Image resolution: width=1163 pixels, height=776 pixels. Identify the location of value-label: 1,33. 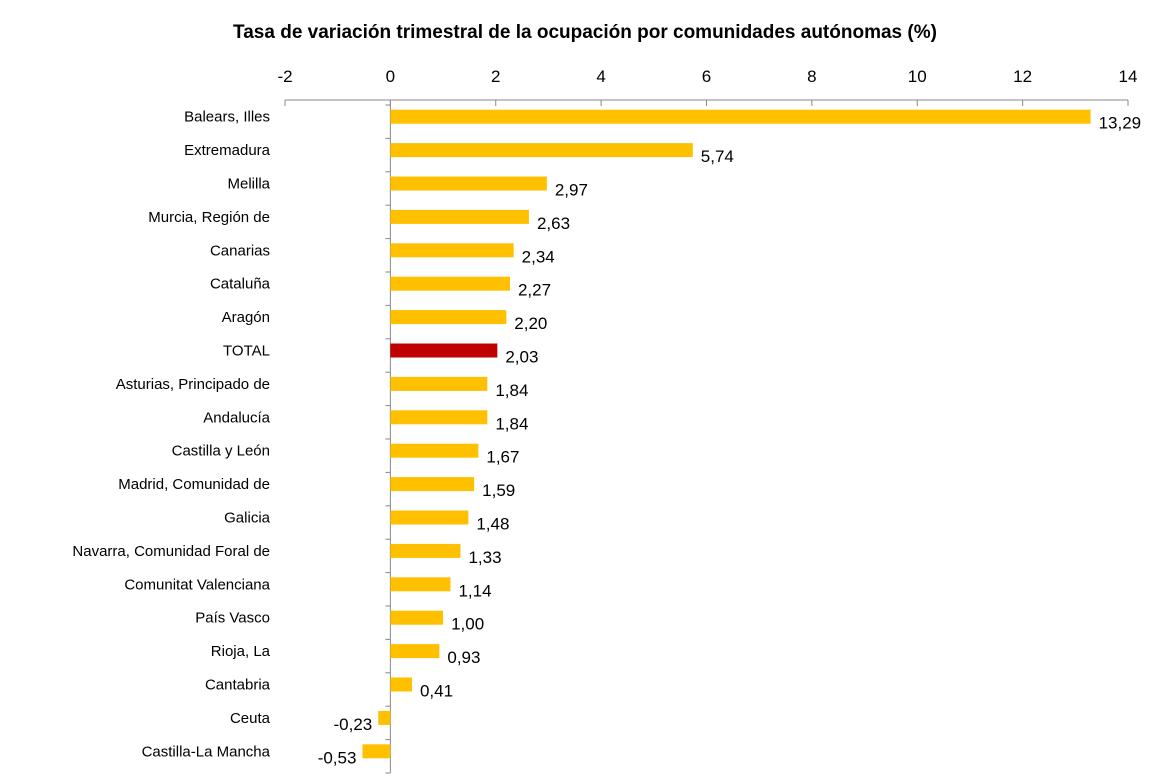
(484, 557).